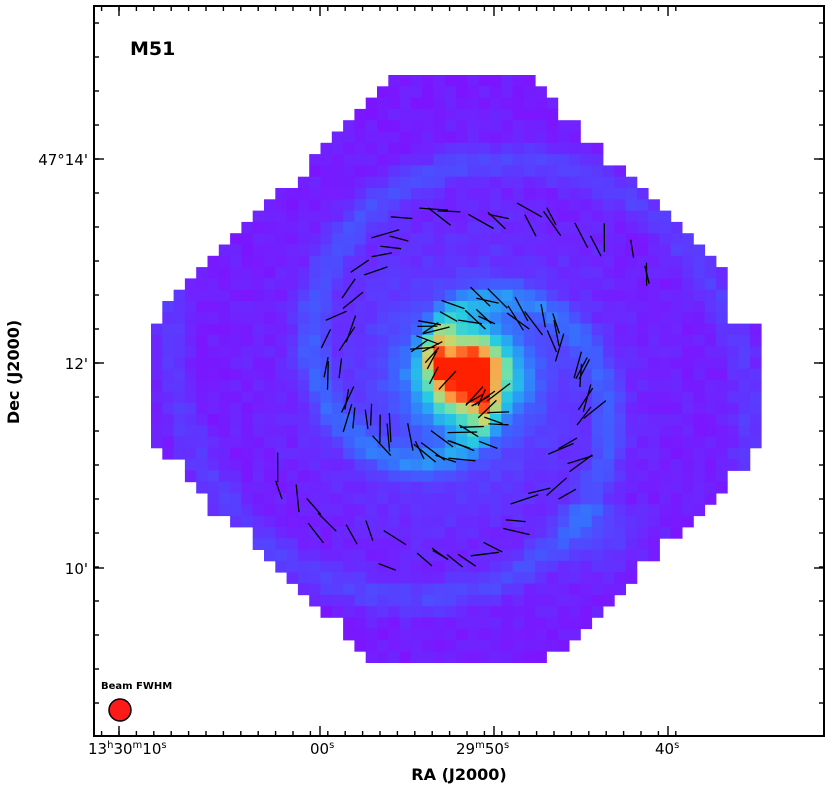 This screenshot has width=830, height=790. What do you see at coordinates (13, 372) in the screenshot?
I see `y-axis-label: Dec (J2000)` at bounding box center [13, 372].